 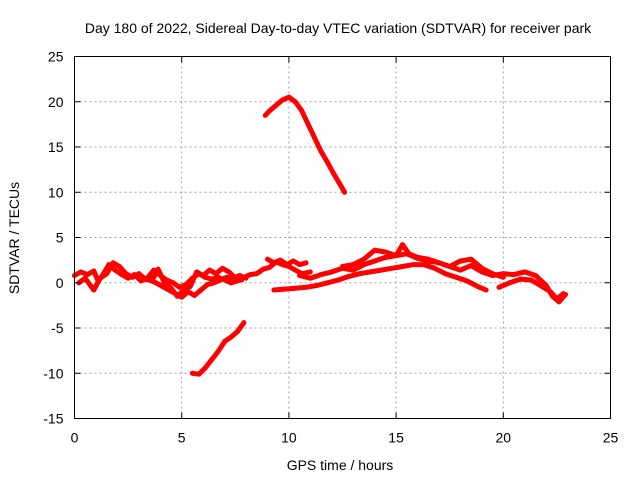 I want to click on x-tick-label: 0, so click(x=75, y=438).